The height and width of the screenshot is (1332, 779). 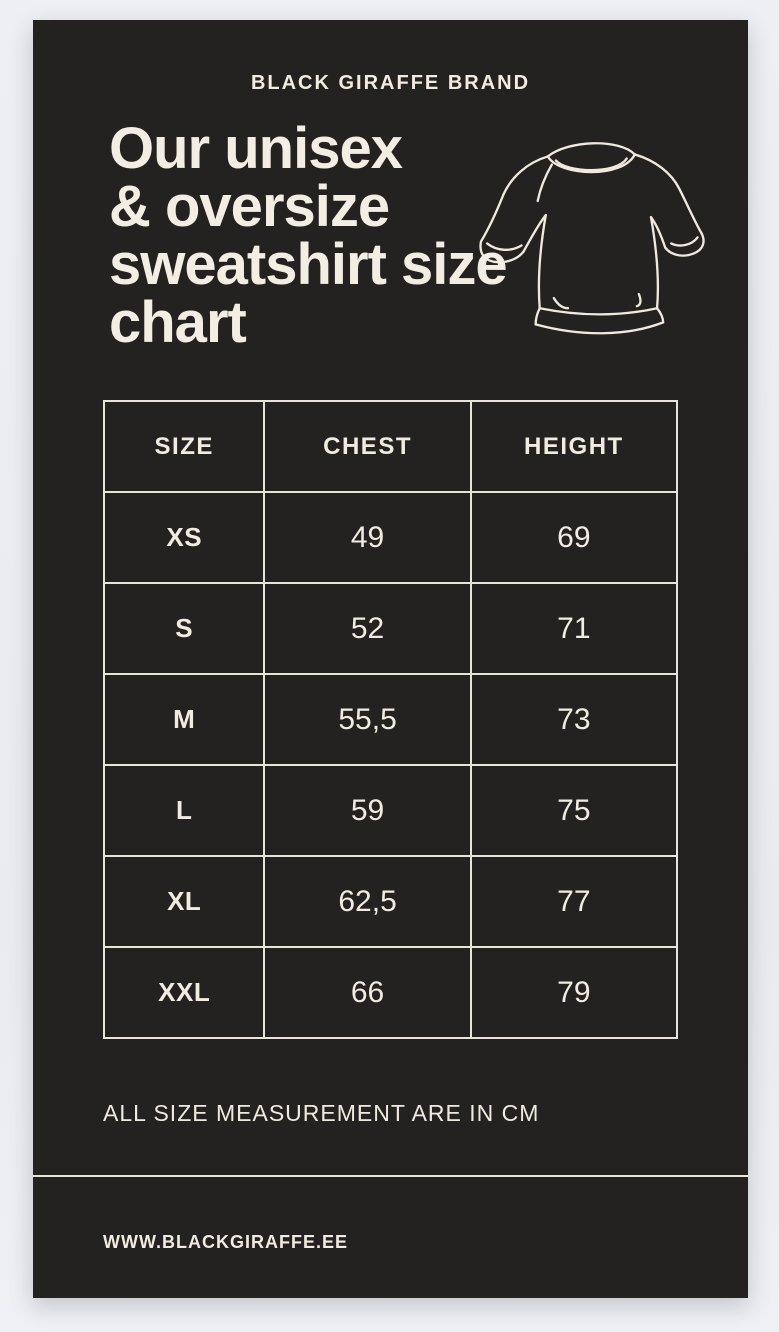 What do you see at coordinates (184, 992) in the screenshot?
I see `size-label: XXL` at bounding box center [184, 992].